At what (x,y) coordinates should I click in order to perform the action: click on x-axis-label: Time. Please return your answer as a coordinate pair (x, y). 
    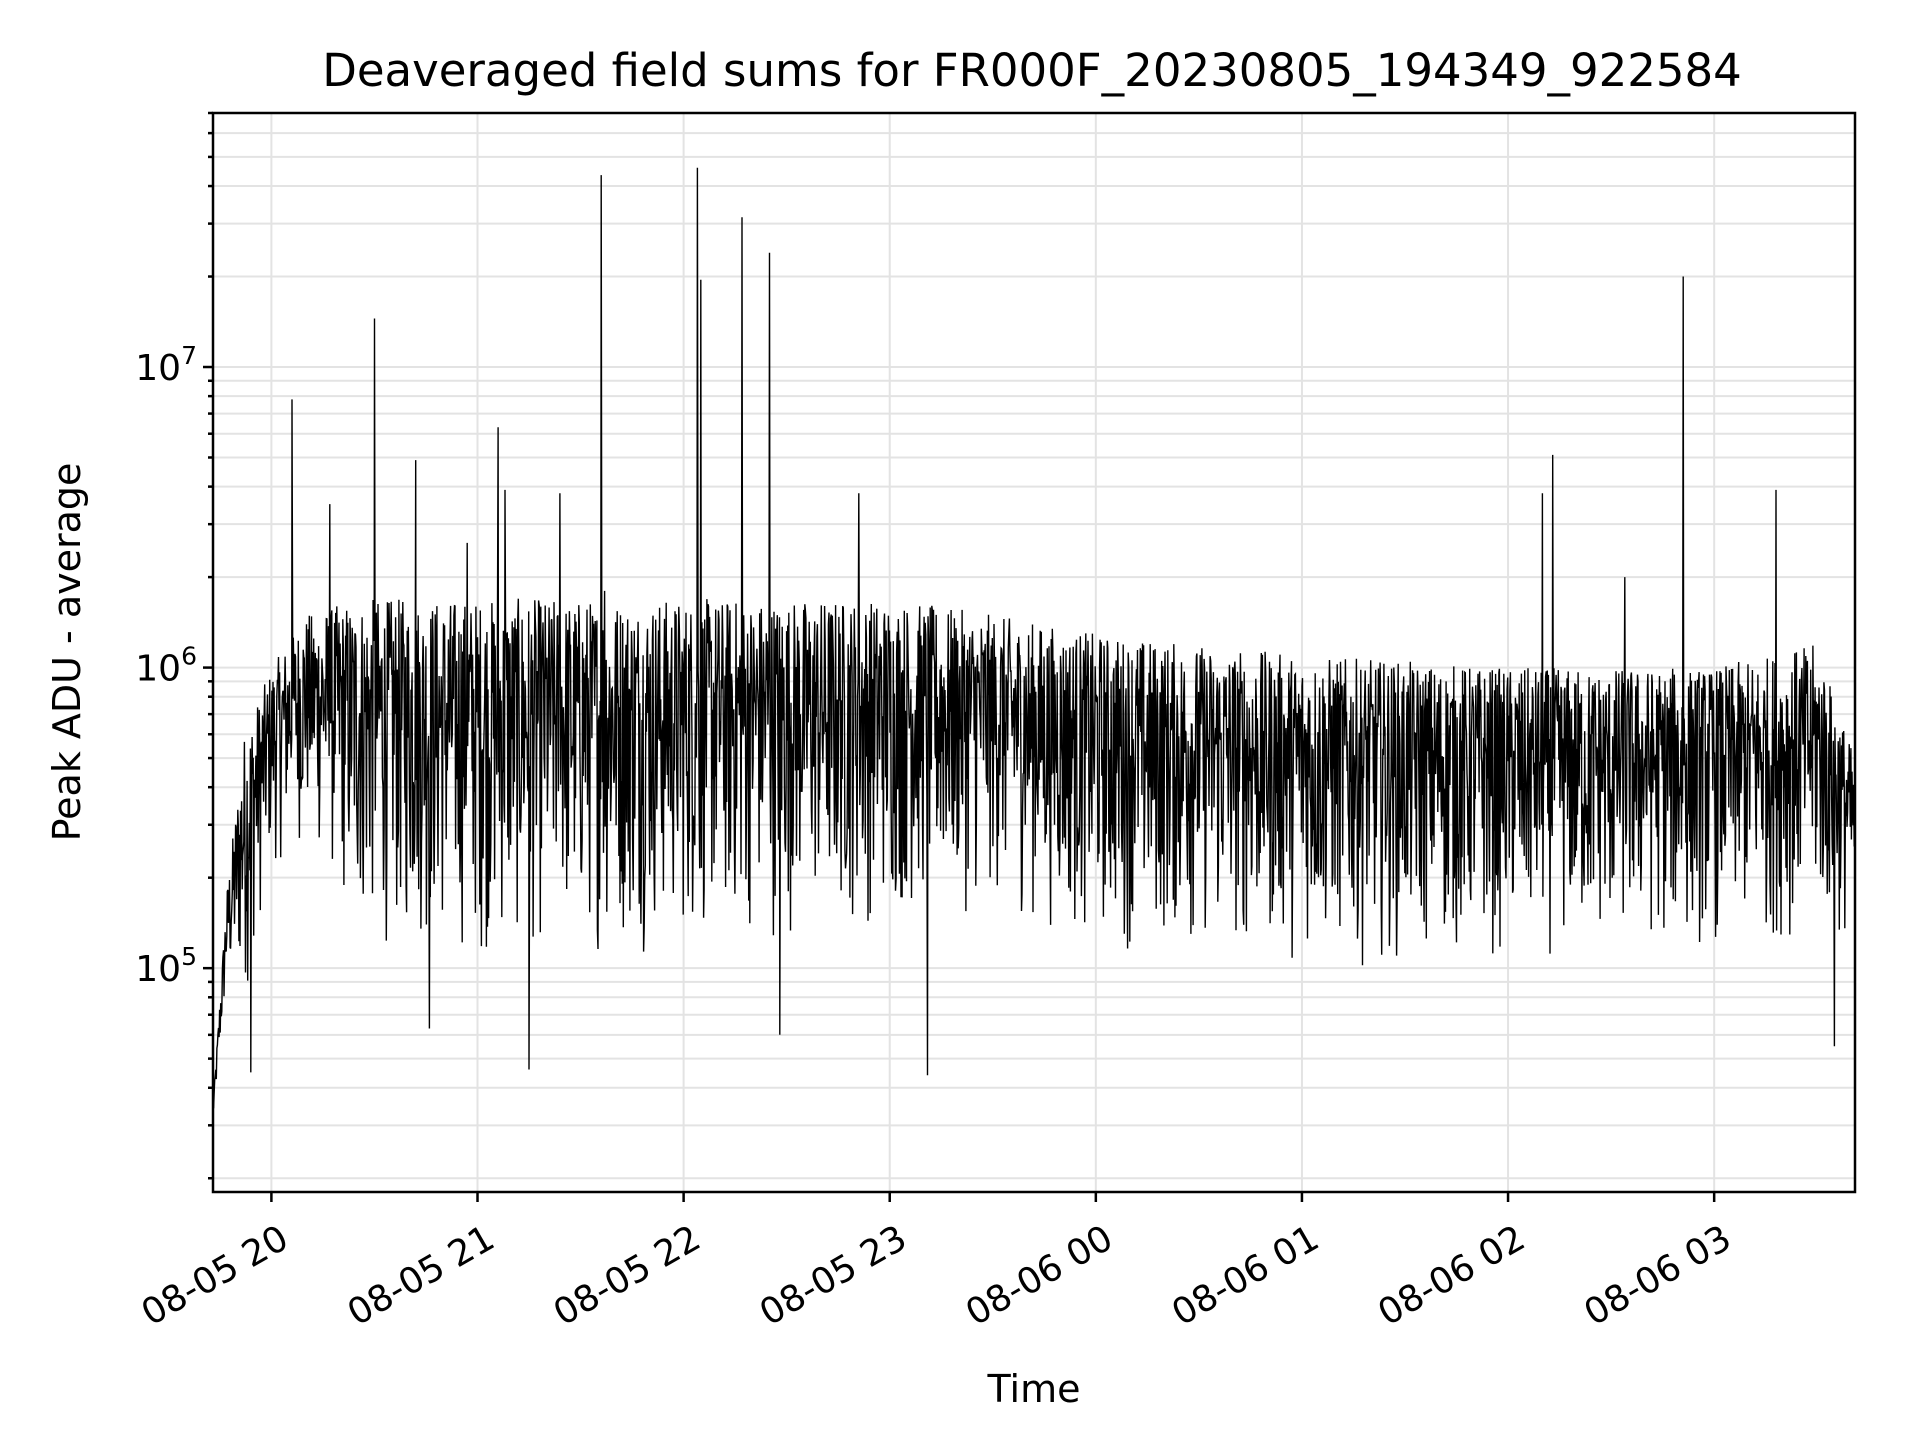
    Looking at the image, I should click on (1034, 1389).